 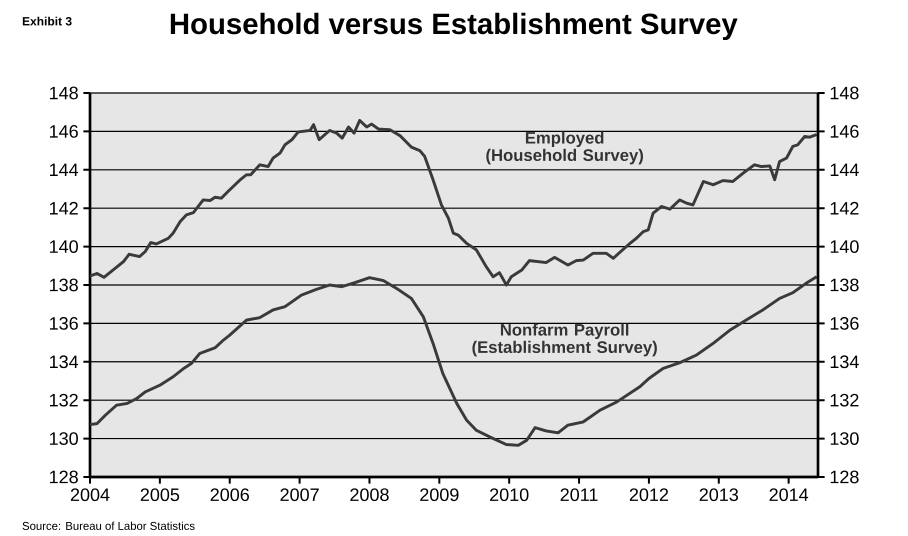 I want to click on y2-tick-label: 132, so click(x=844, y=400).